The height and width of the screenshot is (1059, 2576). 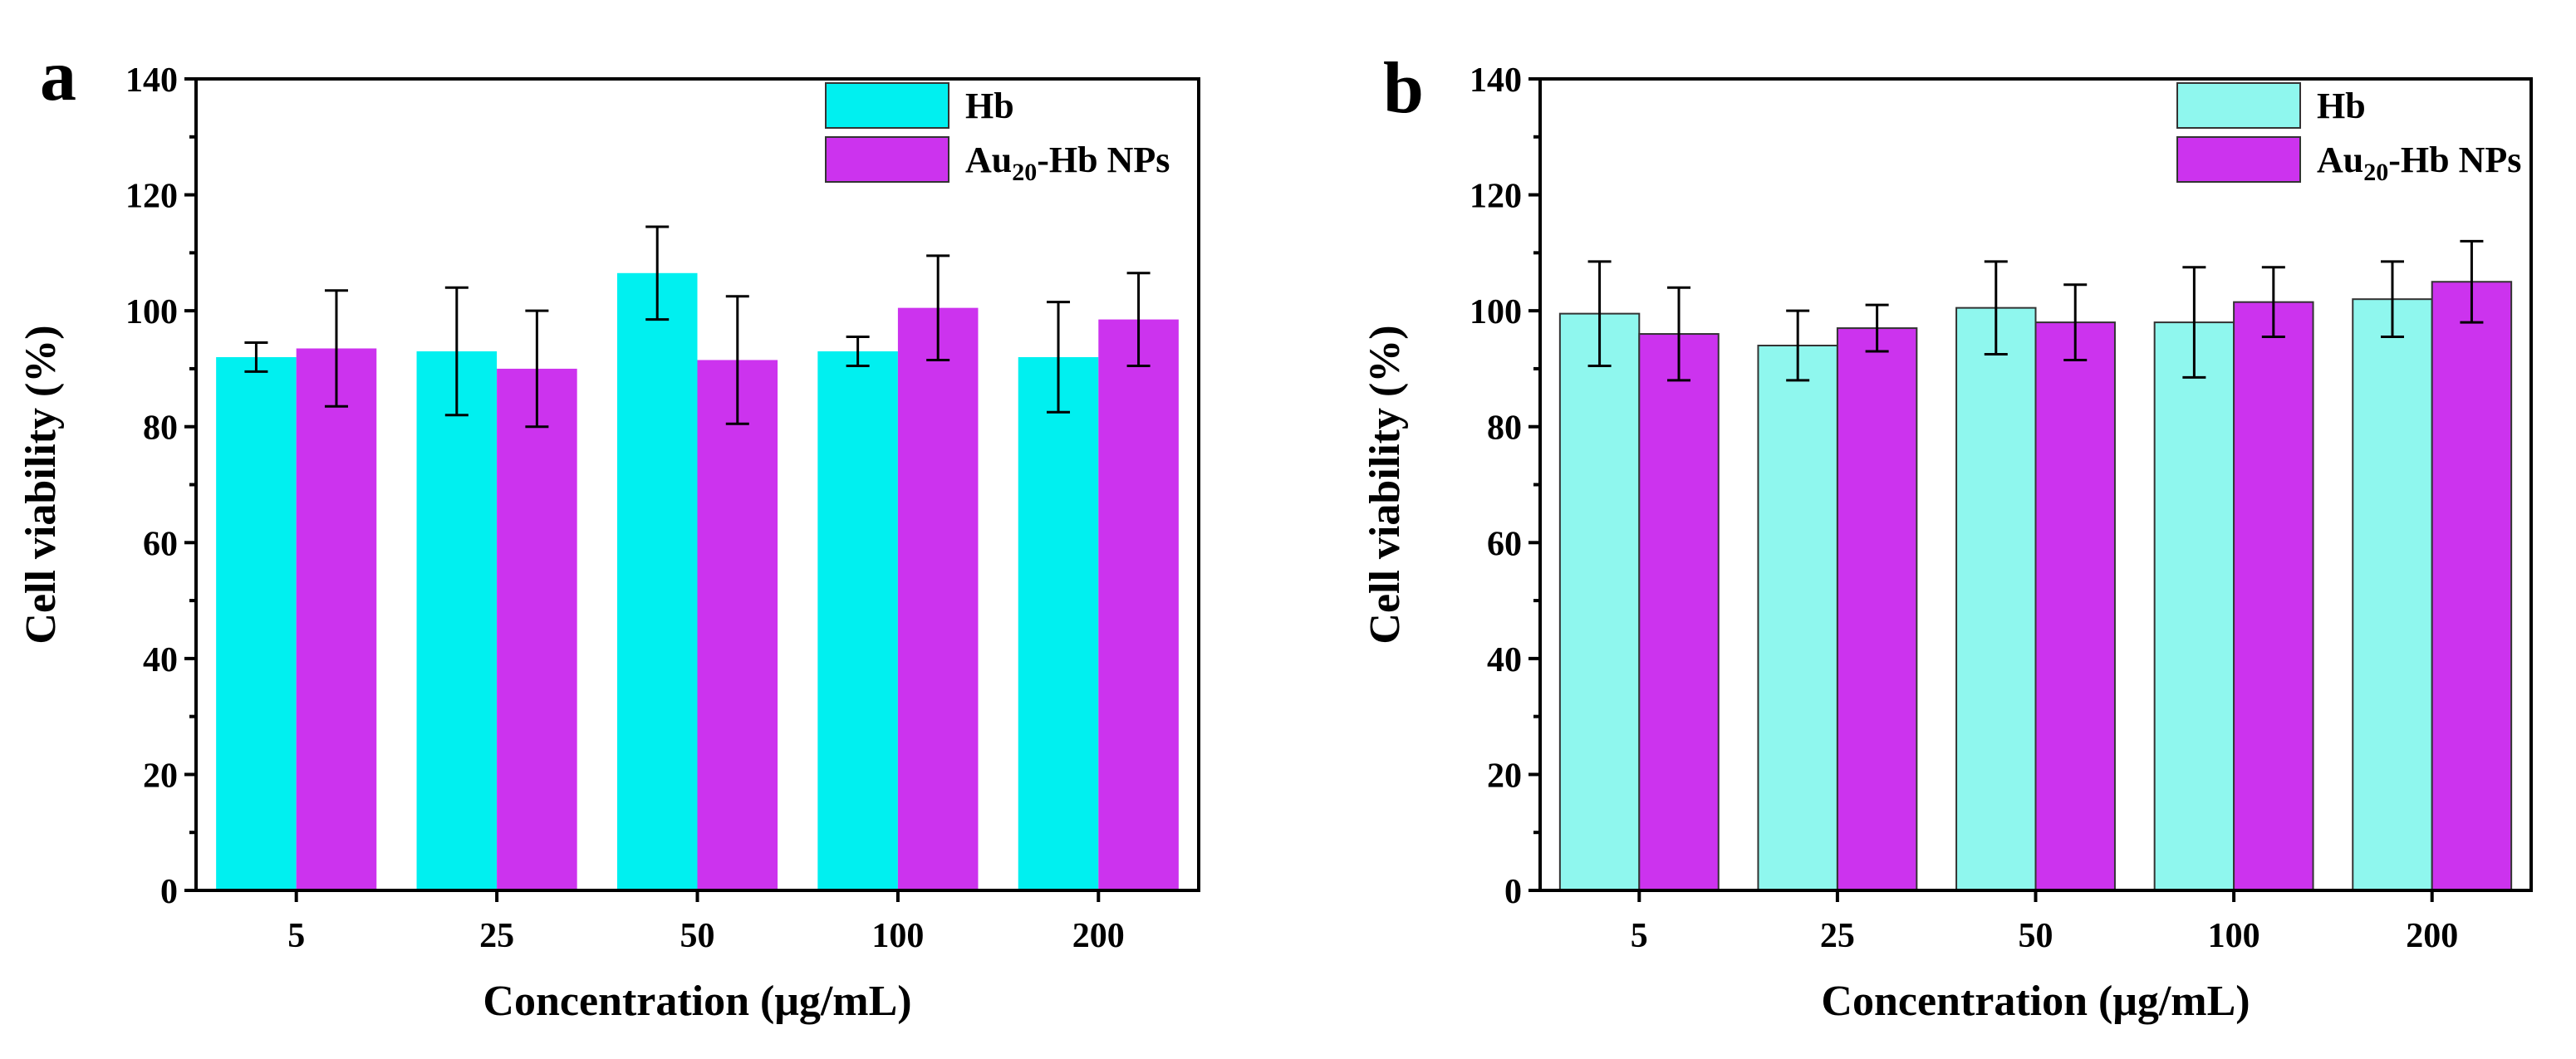 I want to click on panel-letter: b, so click(x=1403, y=88).